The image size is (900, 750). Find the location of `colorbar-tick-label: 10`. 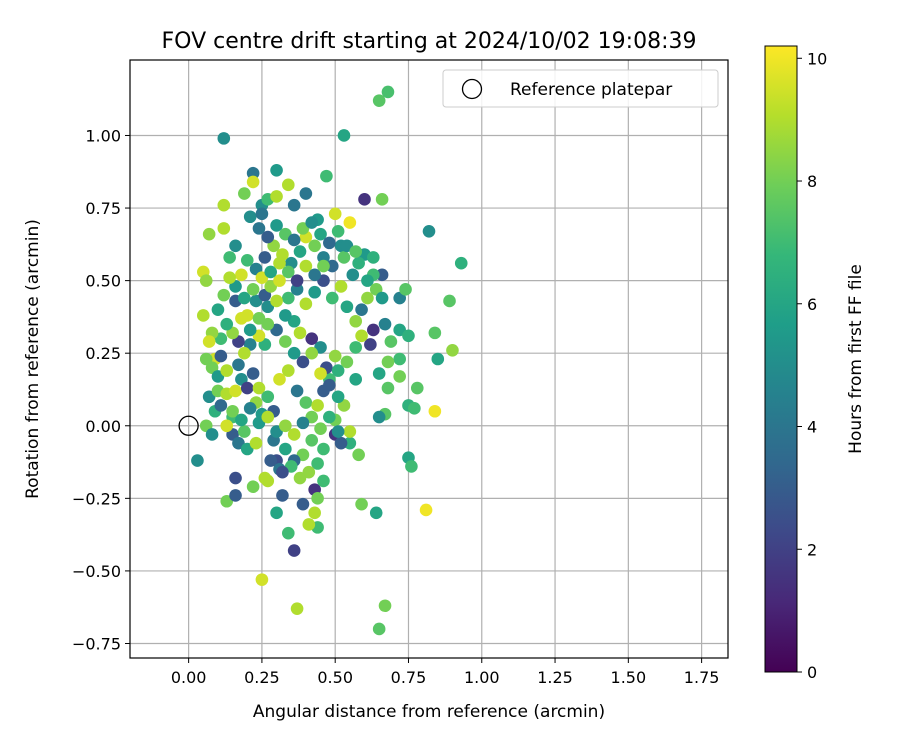

colorbar-tick-label: 10 is located at coordinates (817, 58).